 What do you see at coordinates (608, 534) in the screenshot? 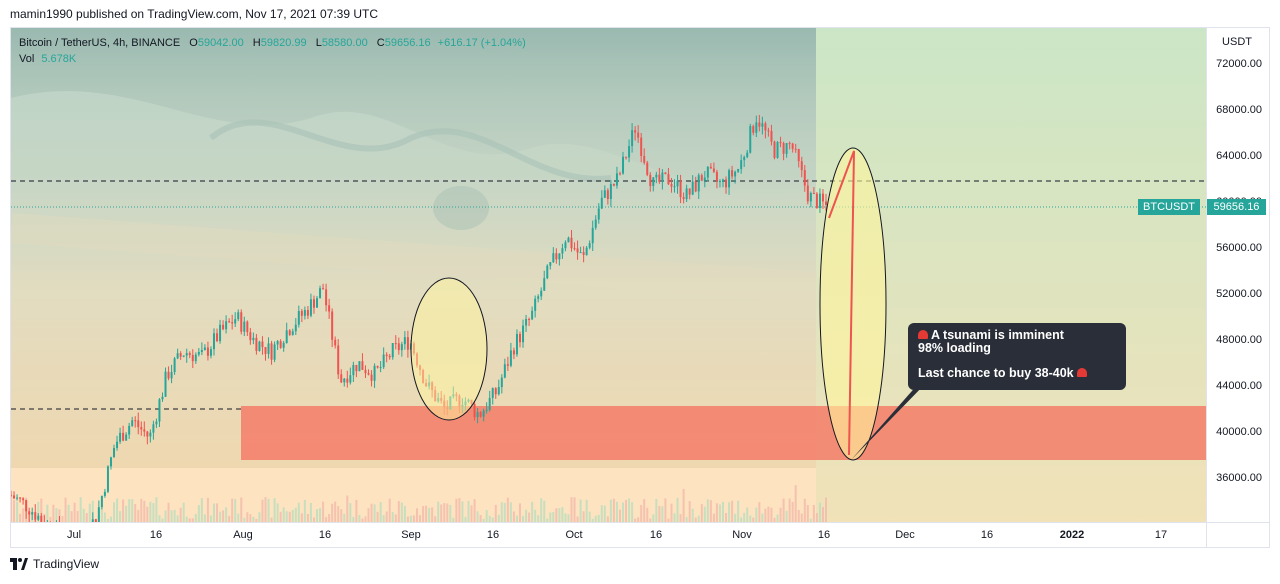
I see `time-axis: Jul 16 Aug 16 Sep 16 Oct 16 Nov 16 Dec 16 2022 17` at bounding box center [608, 534].